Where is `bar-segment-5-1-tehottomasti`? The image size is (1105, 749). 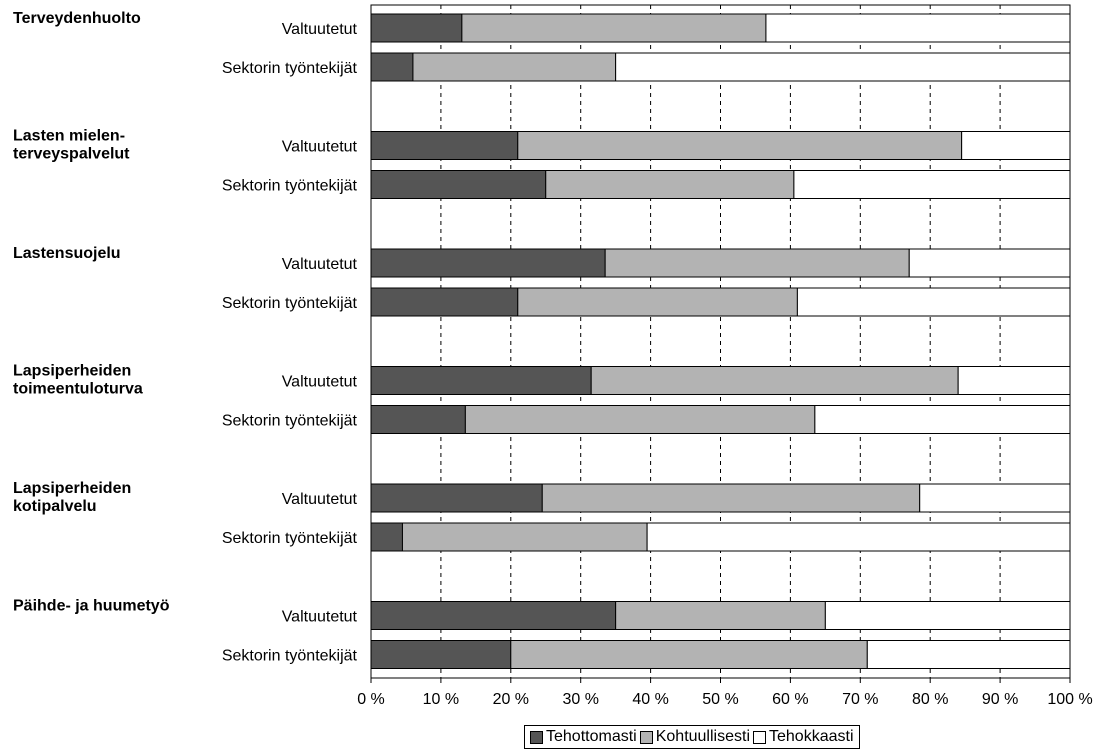 bar-segment-5-1-tehottomasti is located at coordinates (441, 654).